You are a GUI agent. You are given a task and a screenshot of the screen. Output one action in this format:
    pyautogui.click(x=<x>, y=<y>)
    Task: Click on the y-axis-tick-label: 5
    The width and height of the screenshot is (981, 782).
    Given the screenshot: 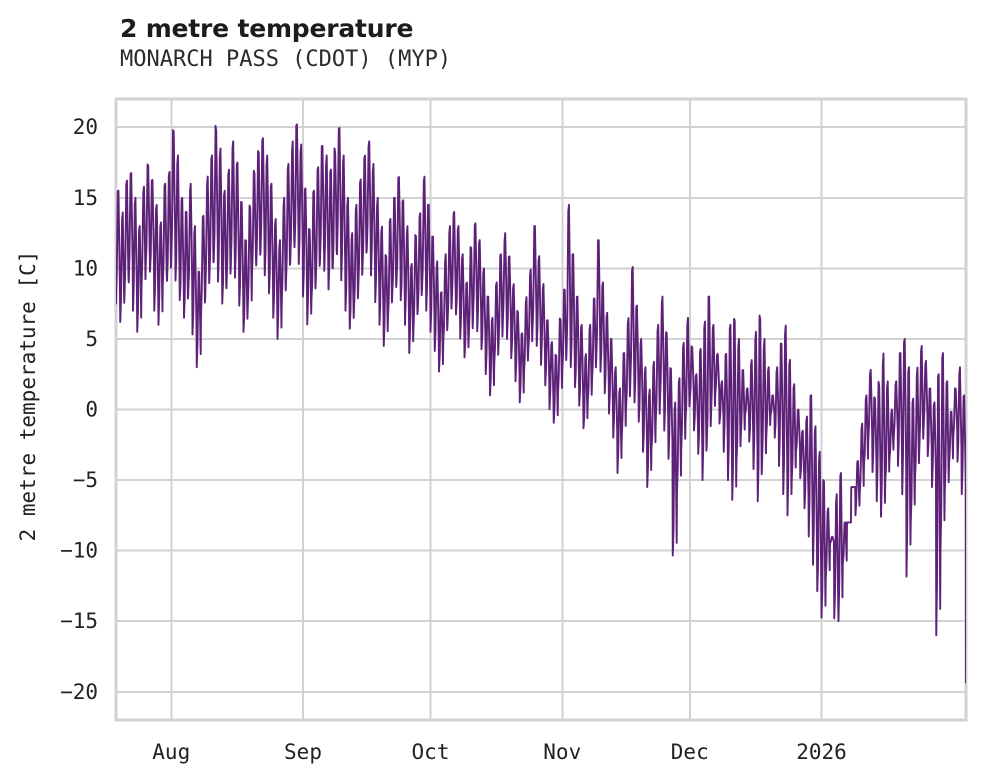 What is the action you would take?
    pyautogui.click(x=91, y=339)
    